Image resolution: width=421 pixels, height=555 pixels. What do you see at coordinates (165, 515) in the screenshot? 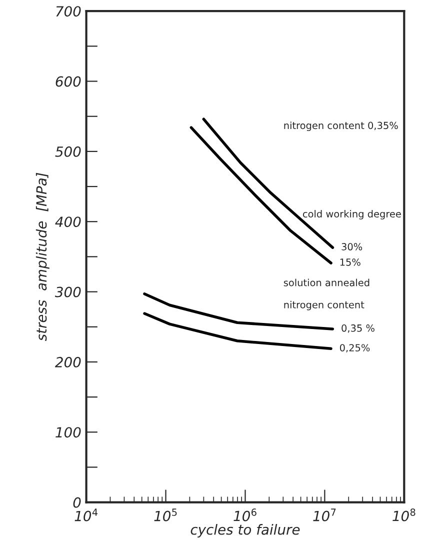
I see `x-tick-label: 10$^{5}$` at bounding box center [165, 515].